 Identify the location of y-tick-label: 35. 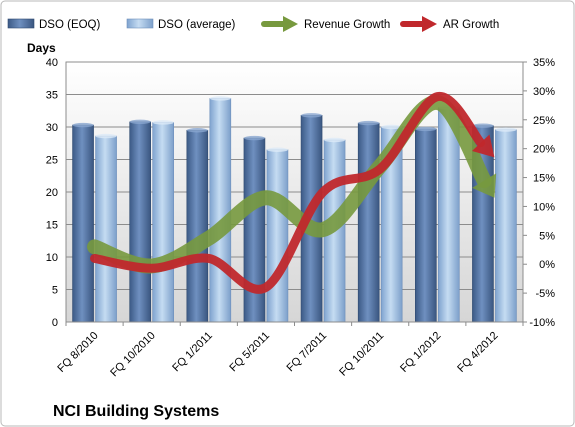
(52, 96).